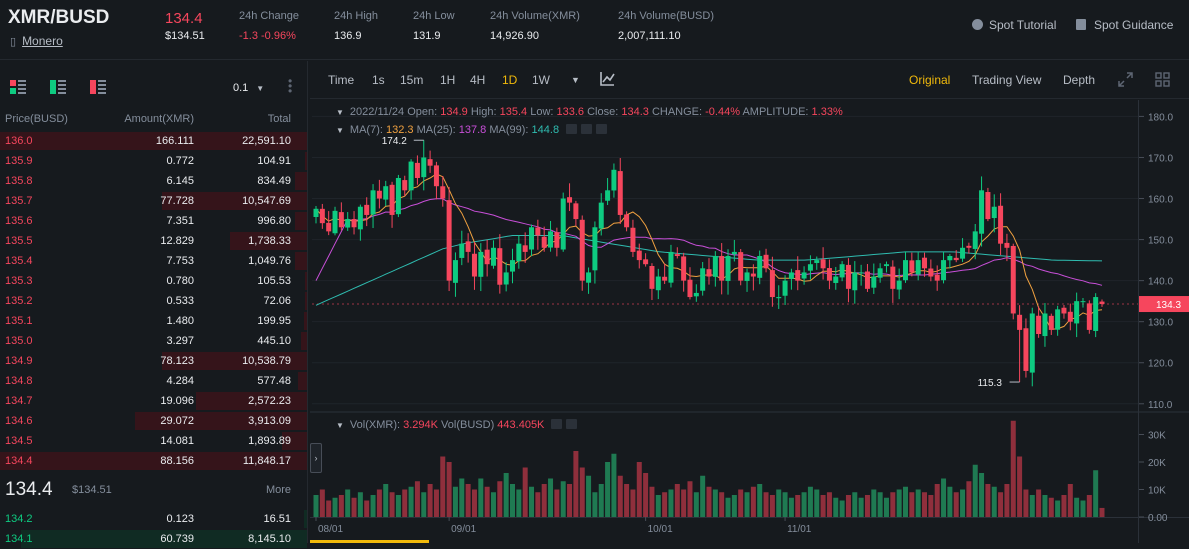 The height and width of the screenshot is (549, 1189). What do you see at coordinates (153, 301) in the screenshot?
I see `ask-row: 135.2 0.533 72.06` at bounding box center [153, 301].